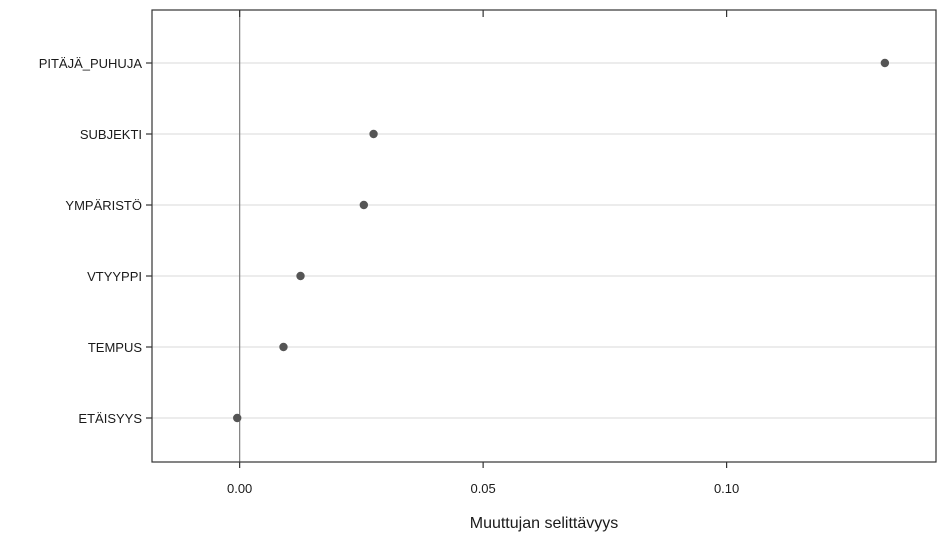 This screenshot has width=941, height=540. Describe the element at coordinates (91, 63) in the screenshot. I see `y-tick-label: PITÄJÄ_PUHUJA` at that location.